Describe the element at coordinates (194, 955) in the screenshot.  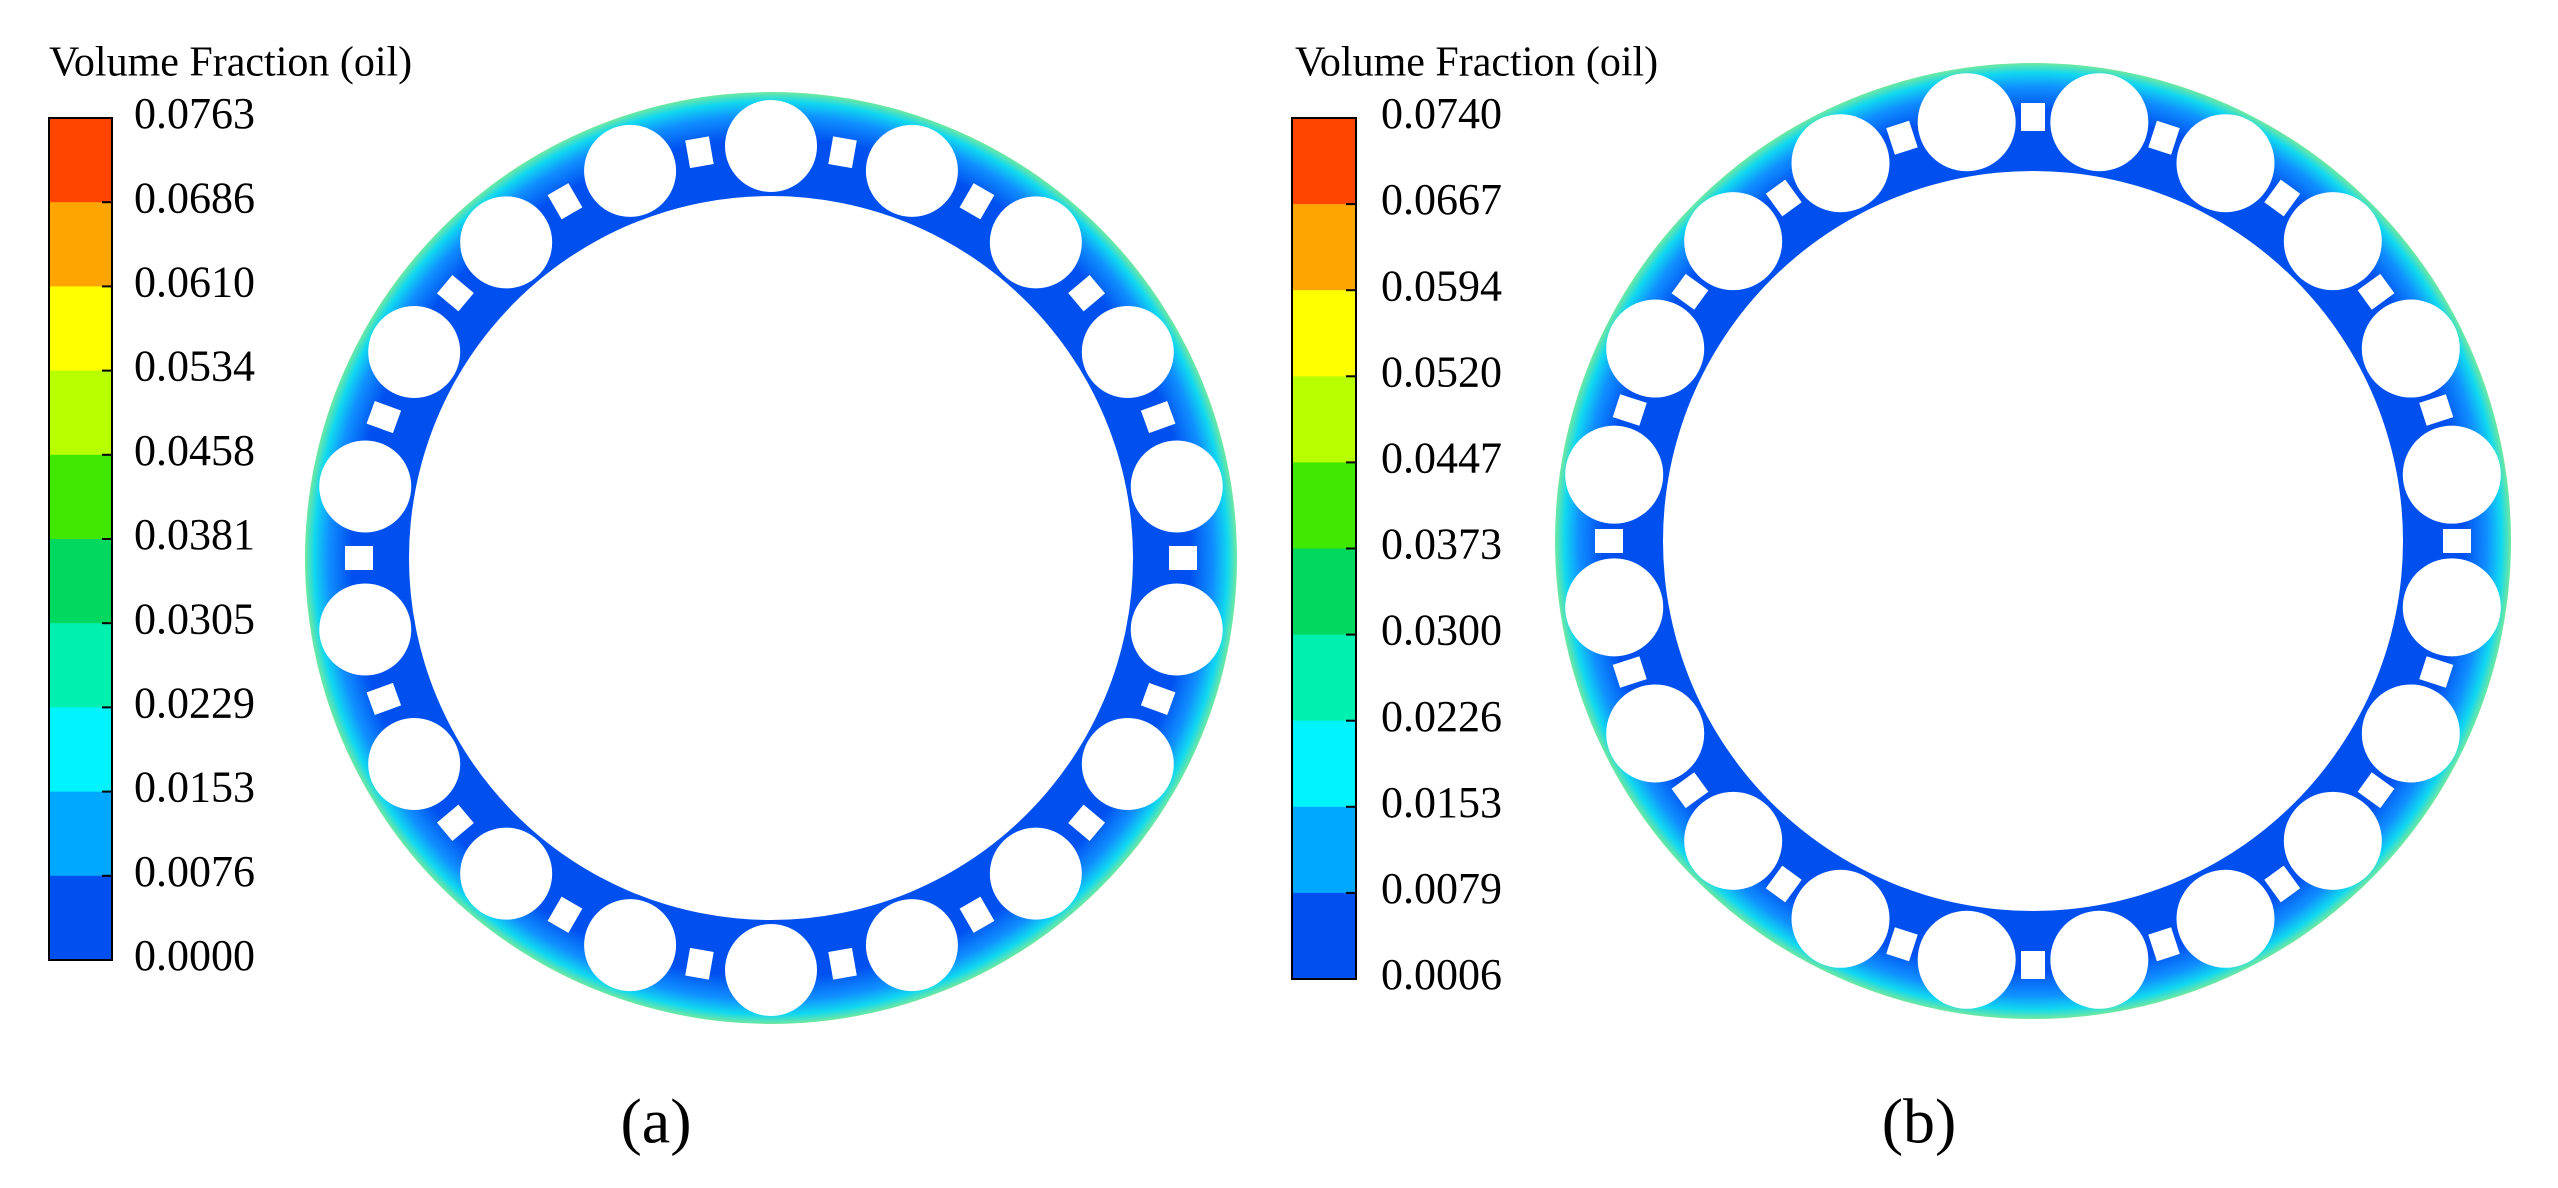
I see `tick-label: 0.0000` at that location.